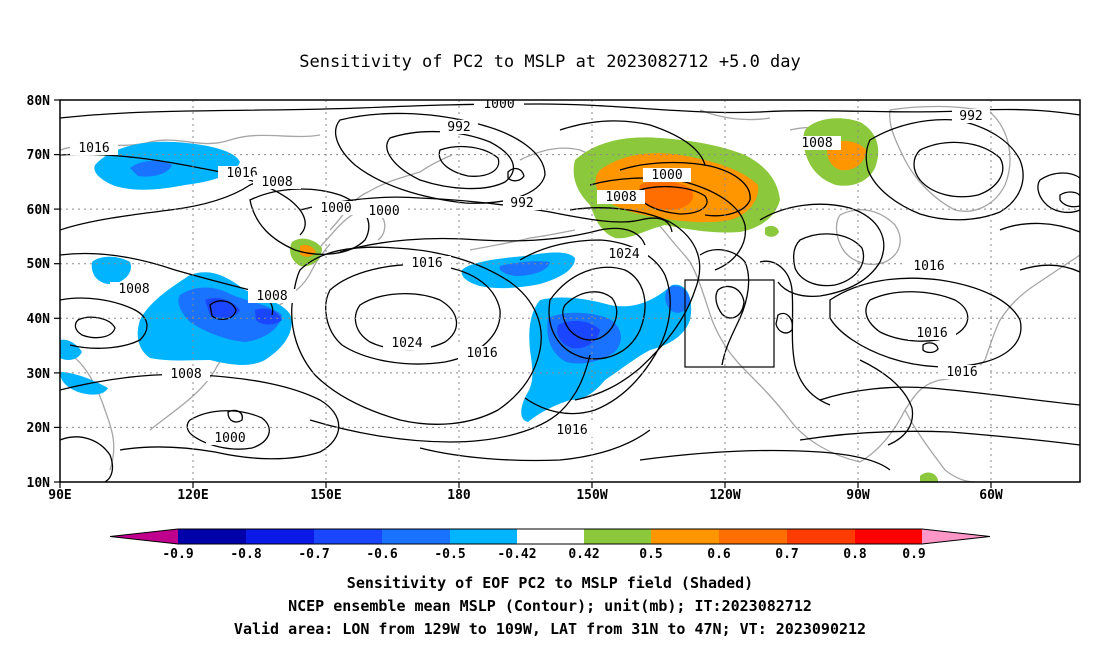  I want to click on colorbar-label: 0.9, so click(913, 554).